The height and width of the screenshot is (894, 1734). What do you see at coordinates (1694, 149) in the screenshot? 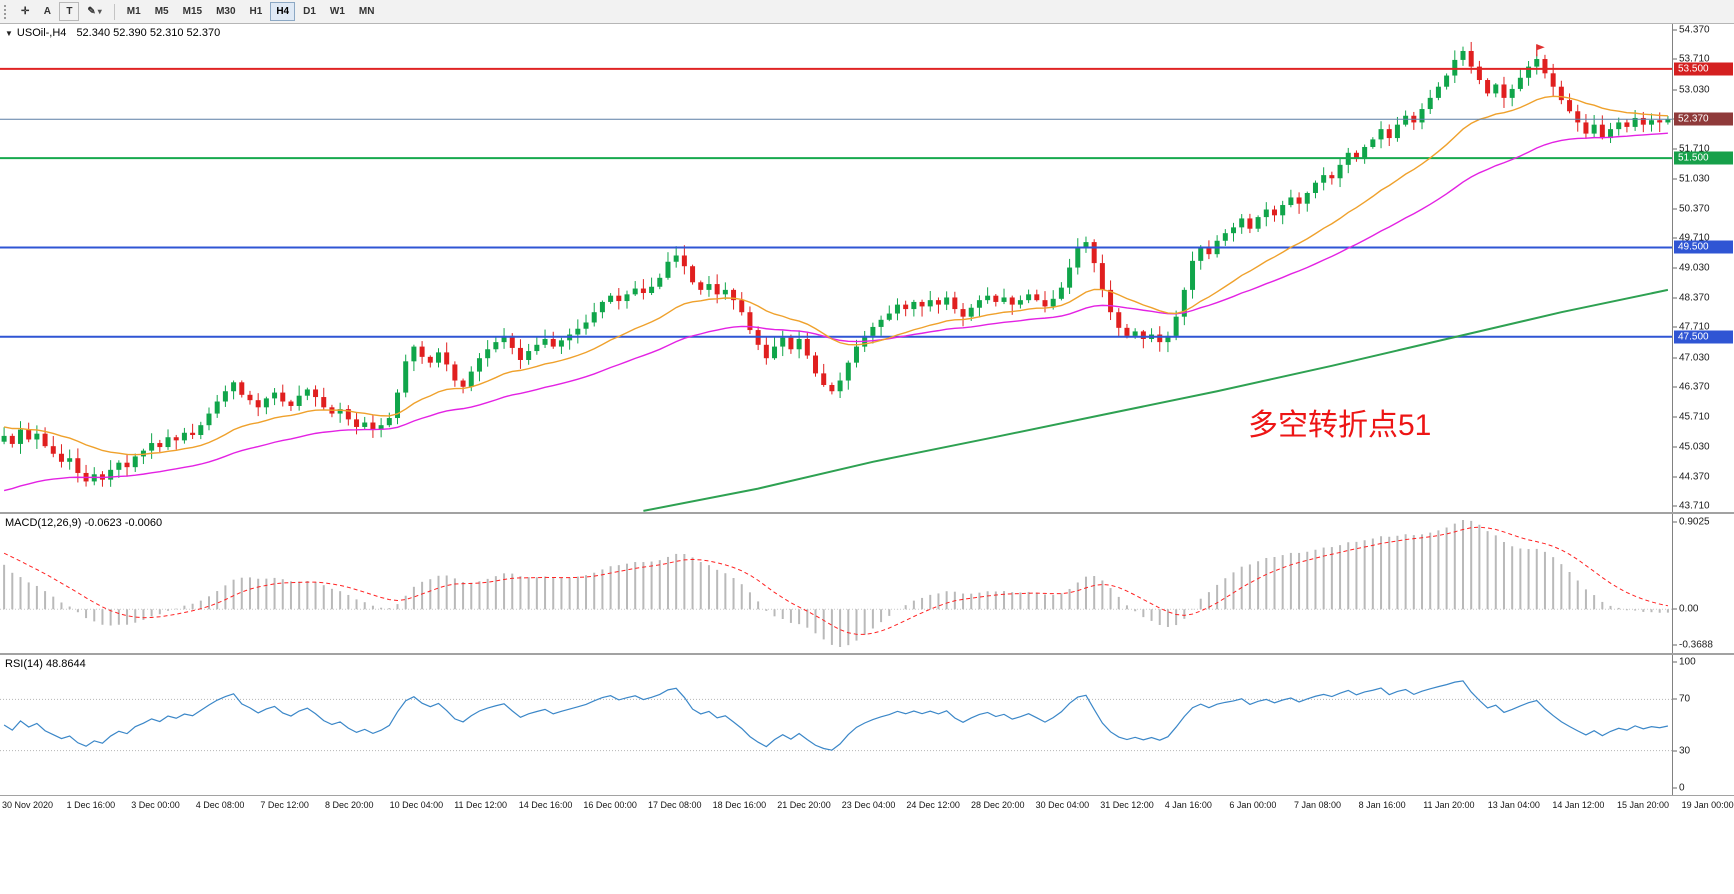
I see `price-axis-label: 51.710` at bounding box center [1694, 149].